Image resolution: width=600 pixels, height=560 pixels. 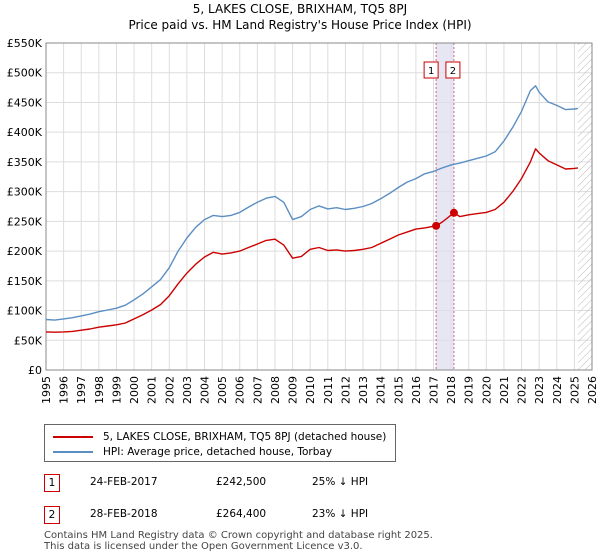 I want to click on transaction-band, so click(x=445, y=206).